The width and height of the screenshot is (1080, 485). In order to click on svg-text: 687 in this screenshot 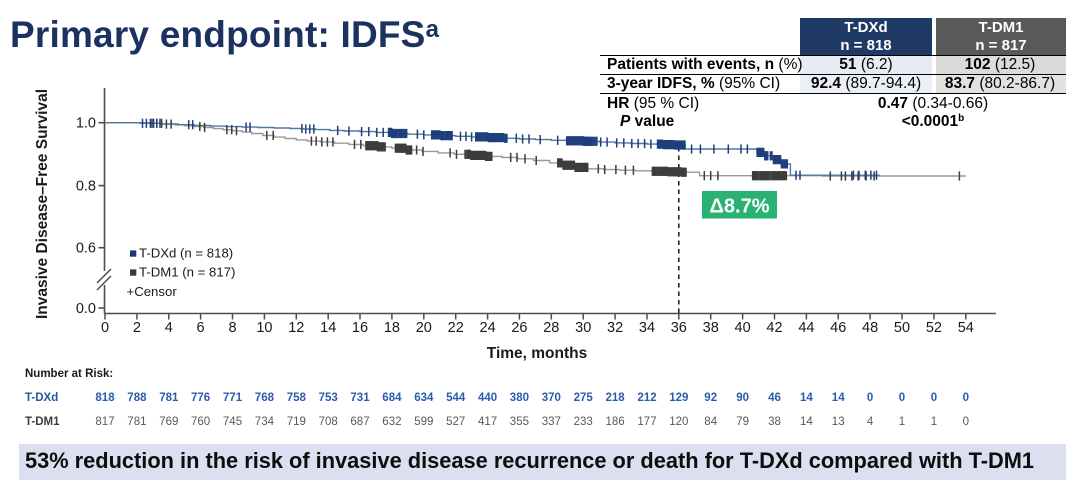, I will do `click(359, 422)`.